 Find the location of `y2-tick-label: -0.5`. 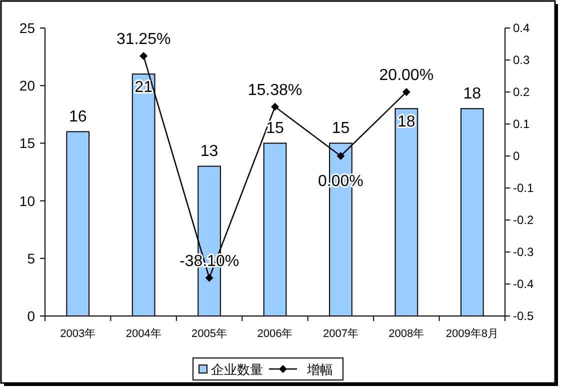

y2-tick-label: -0.5 is located at coordinates (523, 316).